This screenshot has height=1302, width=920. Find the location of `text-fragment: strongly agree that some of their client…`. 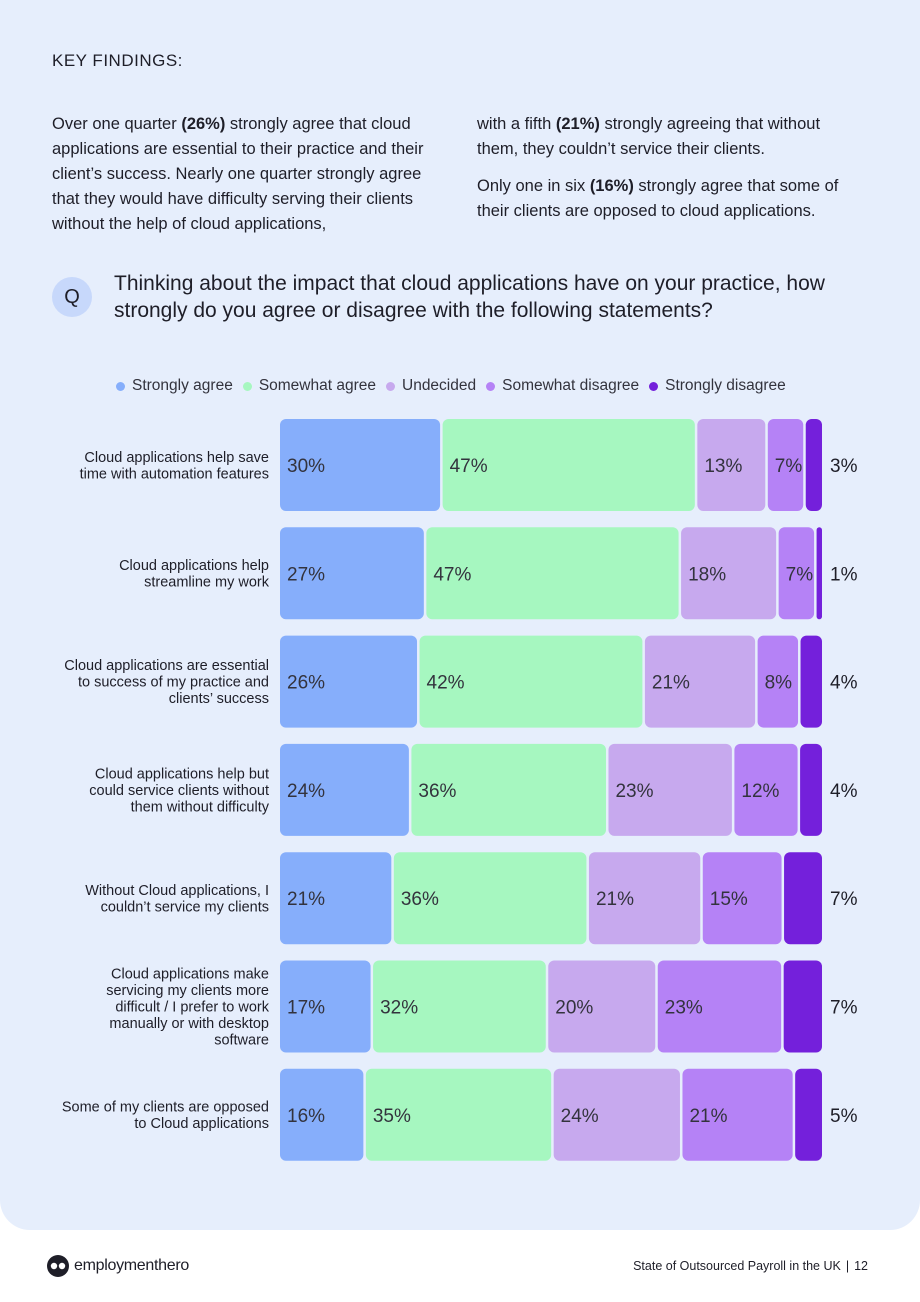

text-fragment: strongly agree that some of their client… is located at coordinates (658, 198).